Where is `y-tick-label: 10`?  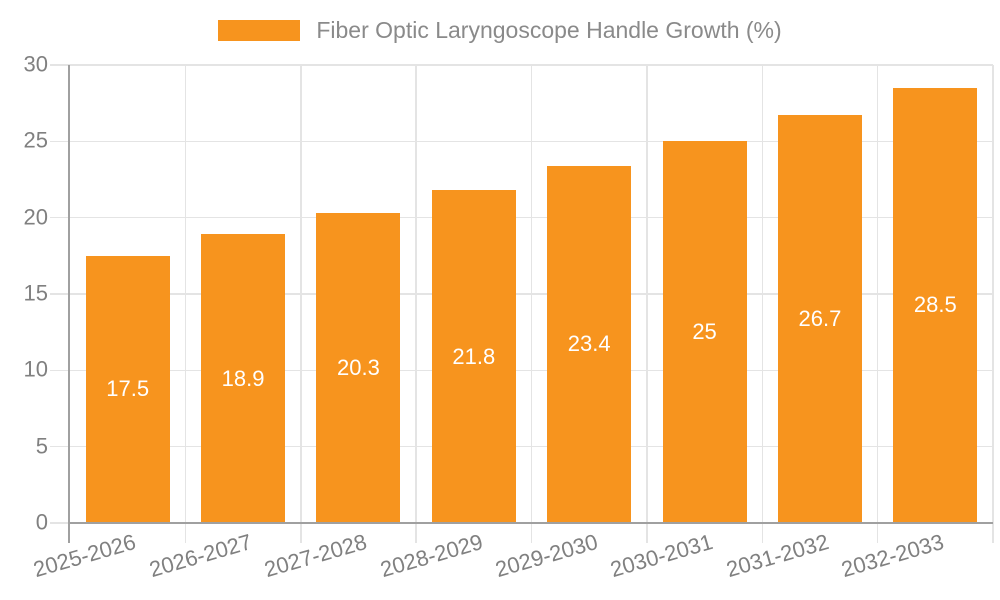 y-tick-label: 10 is located at coordinates (35, 369).